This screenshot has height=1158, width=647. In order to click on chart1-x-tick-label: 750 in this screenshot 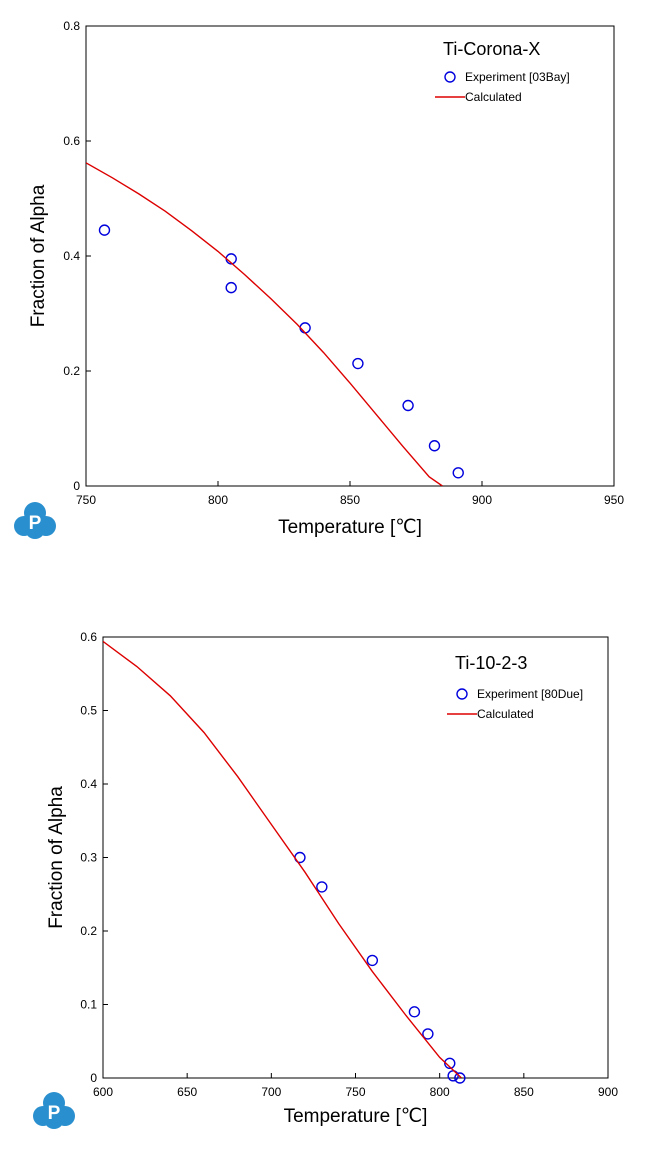, I will do `click(355, 1092)`.